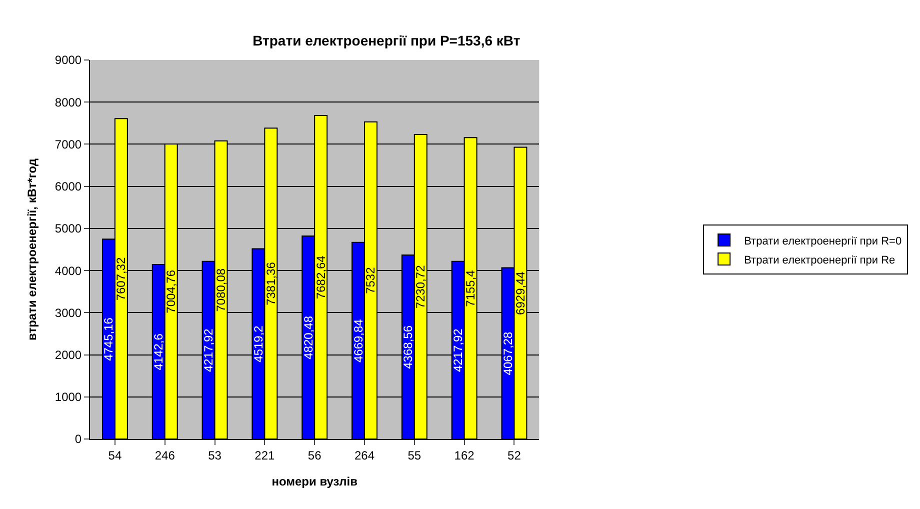 Image resolution: width=920 pixels, height=509 pixels. What do you see at coordinates (68, 271) in the screenshot?
I see `y-tick-label: 4000` at bounding box center [68, 271].